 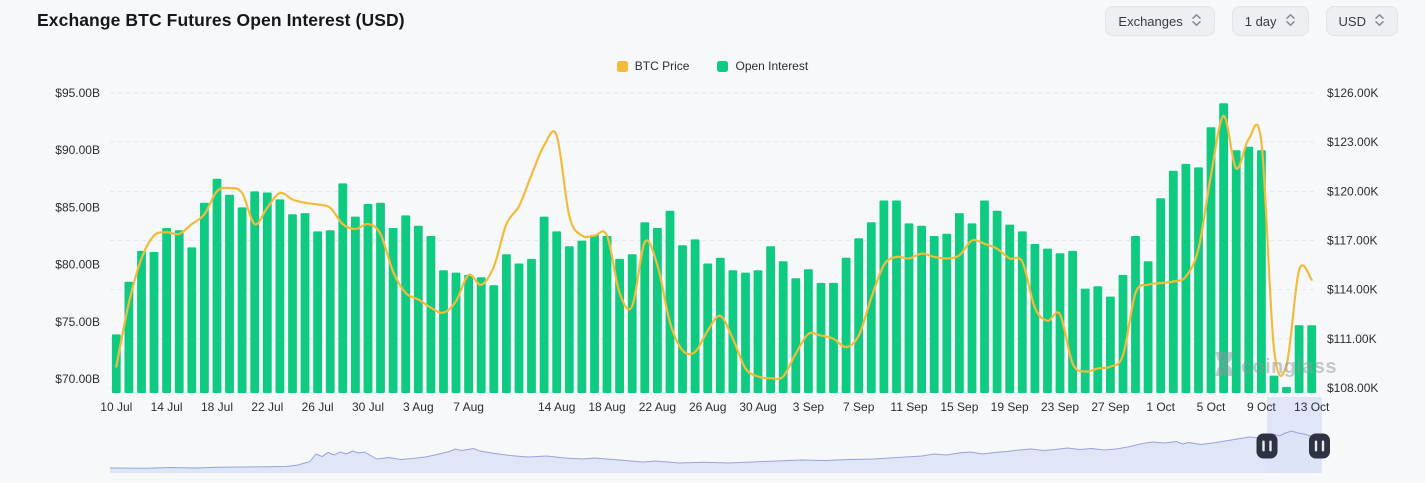 I want to click on y-axis-label-right: $114.00K, so click(x=1352, y=290).